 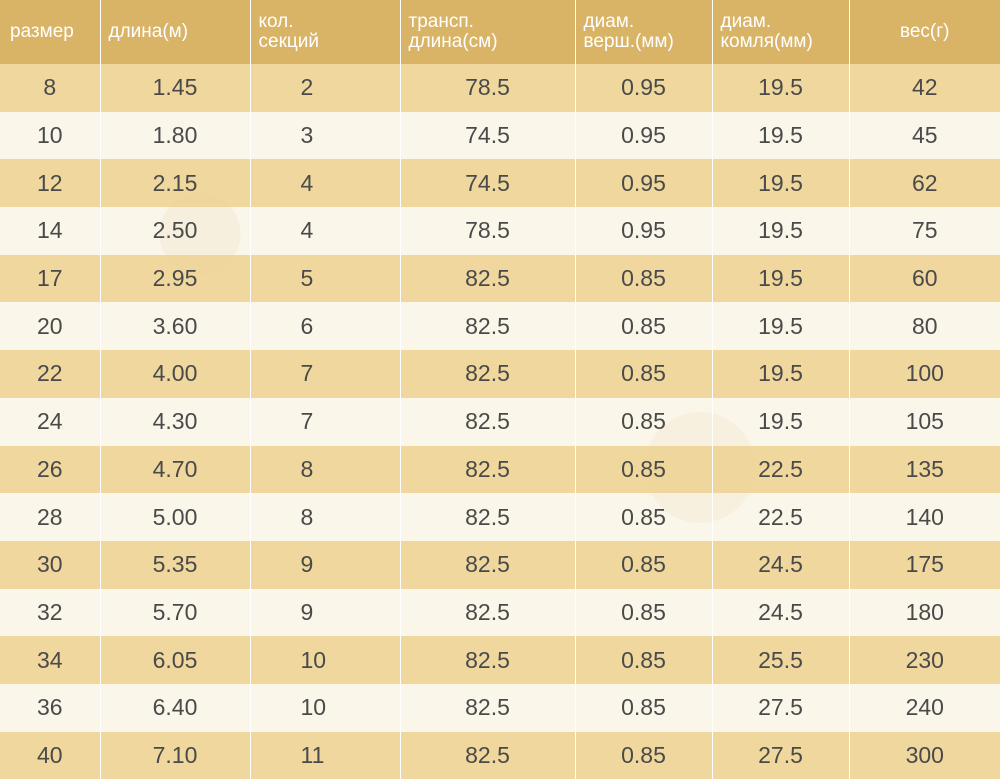 I want to click on table-row: 20 3.60 6 82.5 0.85 19.5 80, so click(x=500, y=326).